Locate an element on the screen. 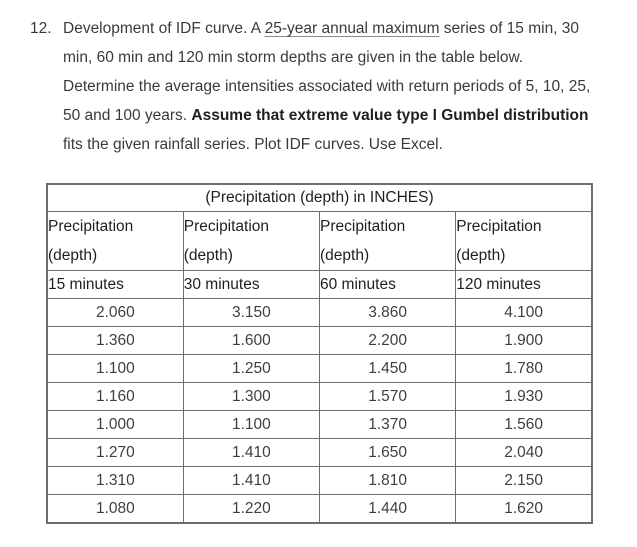  column-header-60min: Precipitation (depth) is located at coordinates (387, 241).